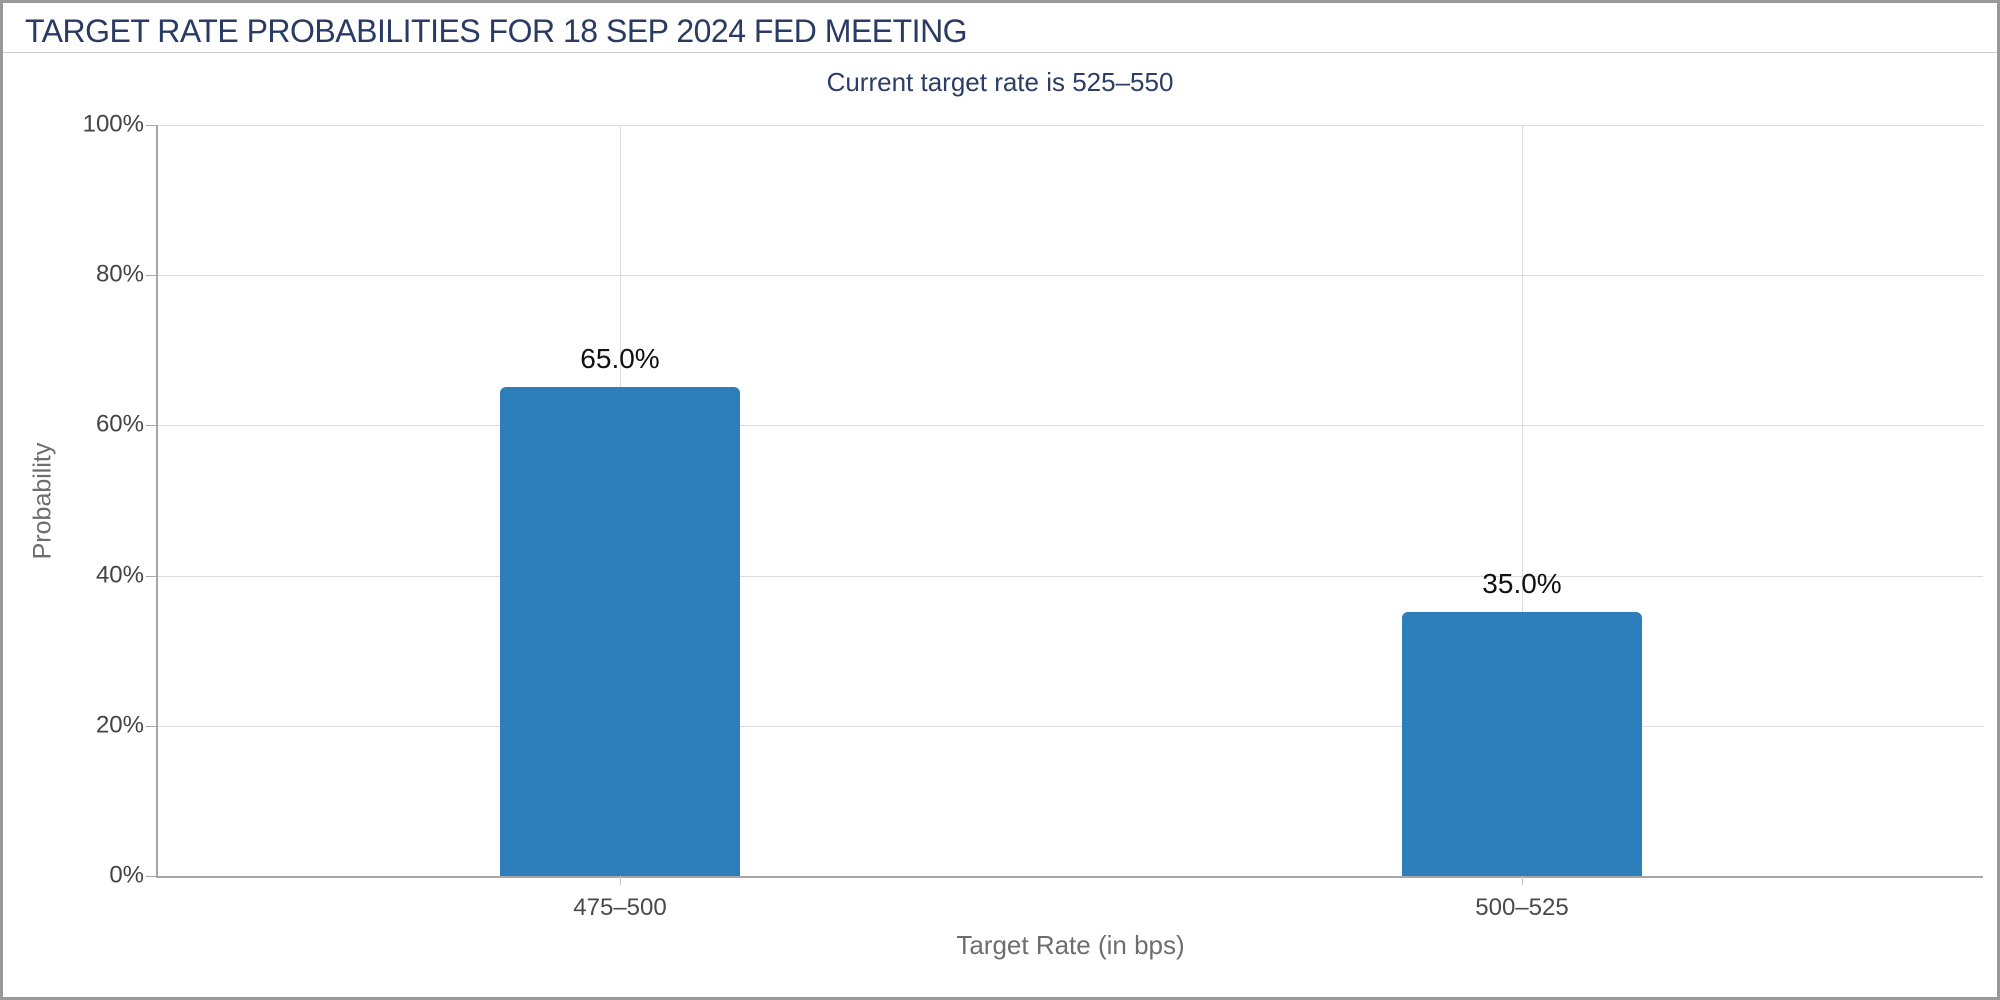  I want to click on bar-value-label: 35.0%, so click(1522, 584).